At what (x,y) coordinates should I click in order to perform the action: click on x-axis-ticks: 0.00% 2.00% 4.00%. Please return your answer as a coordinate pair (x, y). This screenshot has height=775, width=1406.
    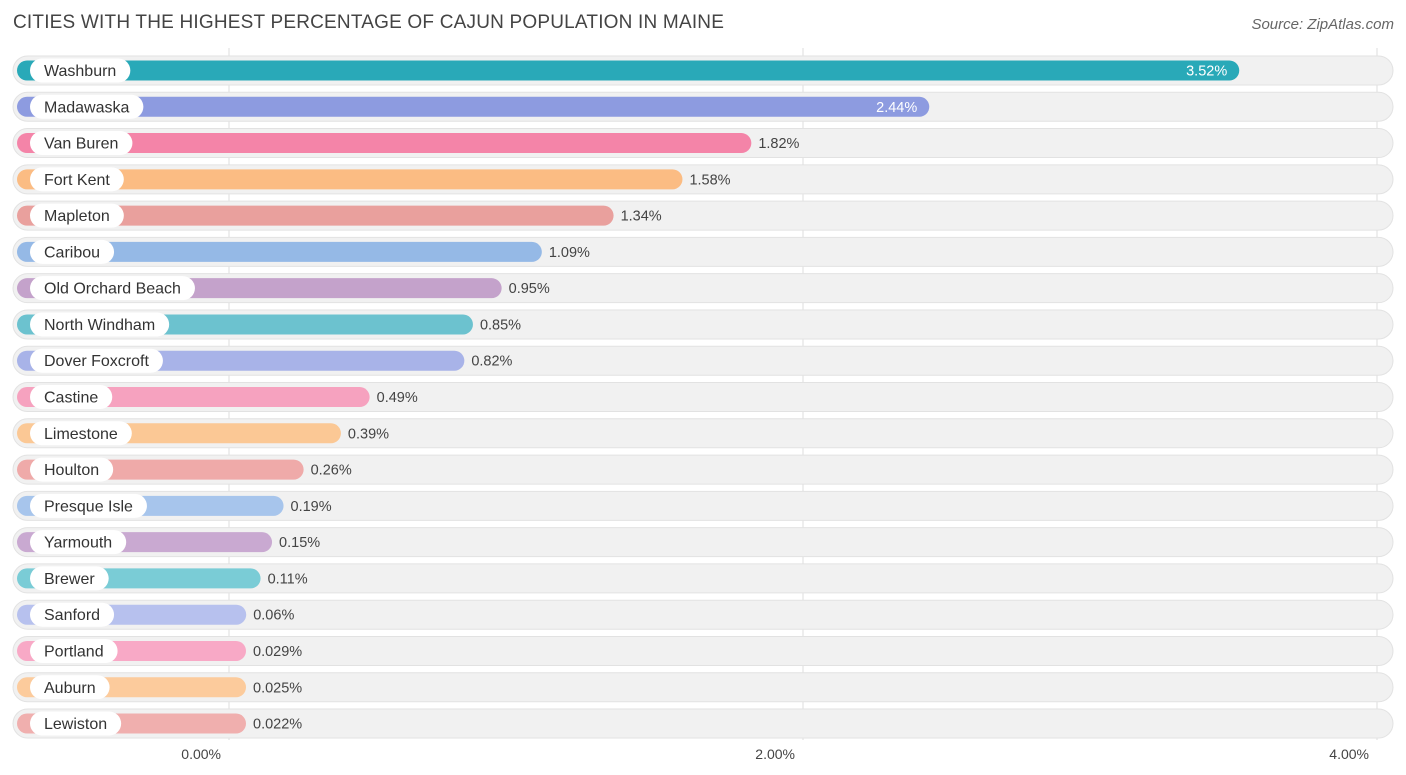
    Looking at the image, I should click on (775, 754).